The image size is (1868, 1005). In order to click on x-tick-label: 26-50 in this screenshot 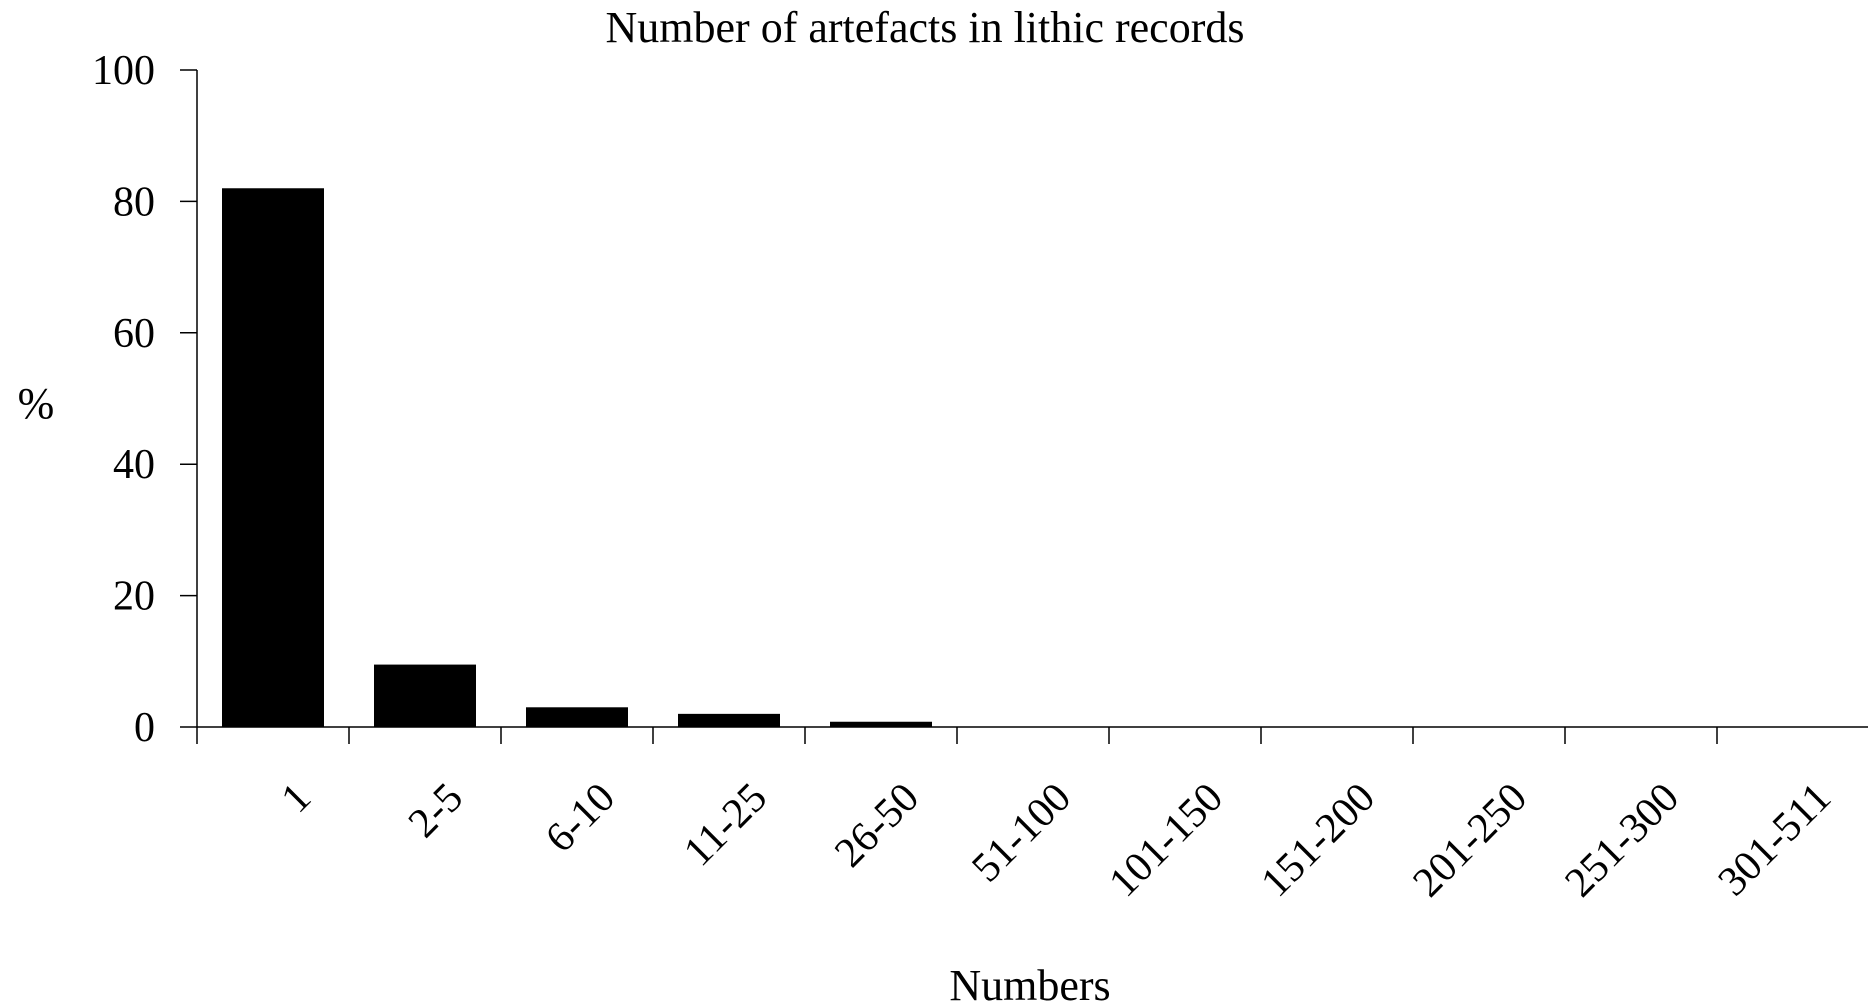, I will do `click(877, 826)`.